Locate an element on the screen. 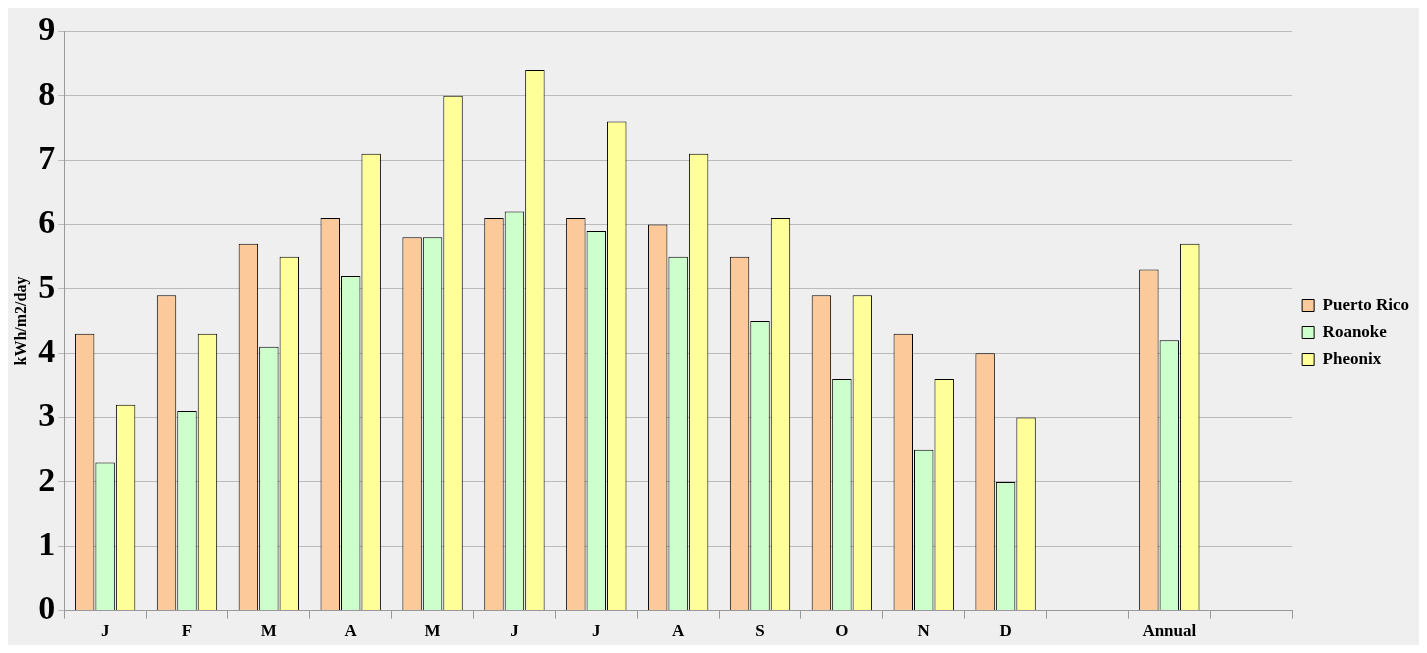 Image resolution: width=1427 pixels, height=653 pixels. x-tick-label: Annual is located at coordinates (1169, 631).